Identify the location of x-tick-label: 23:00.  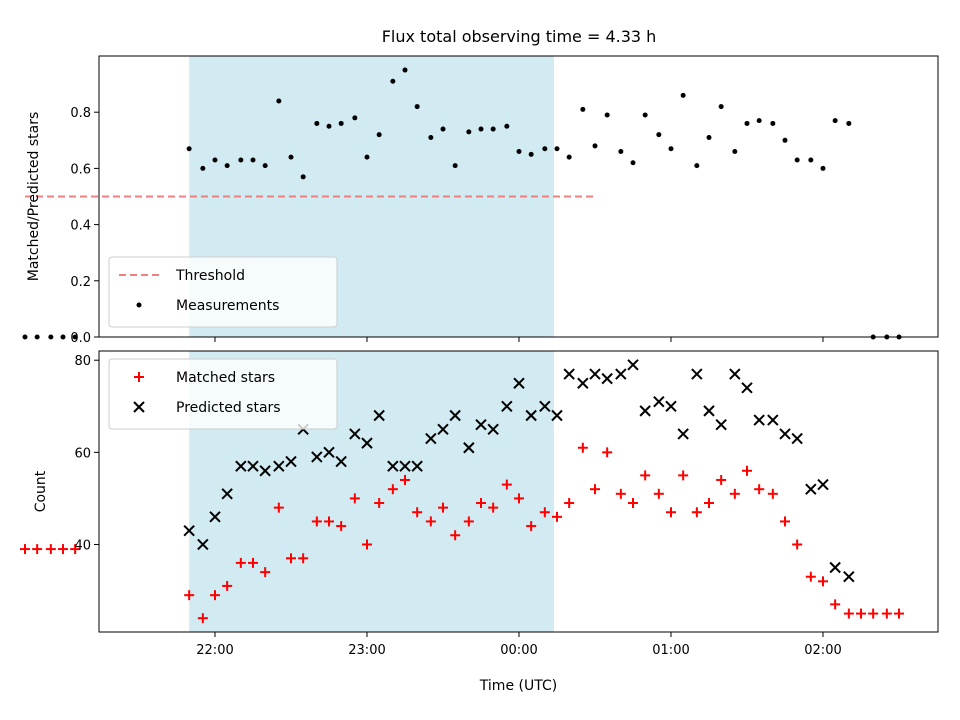
(366, 650).